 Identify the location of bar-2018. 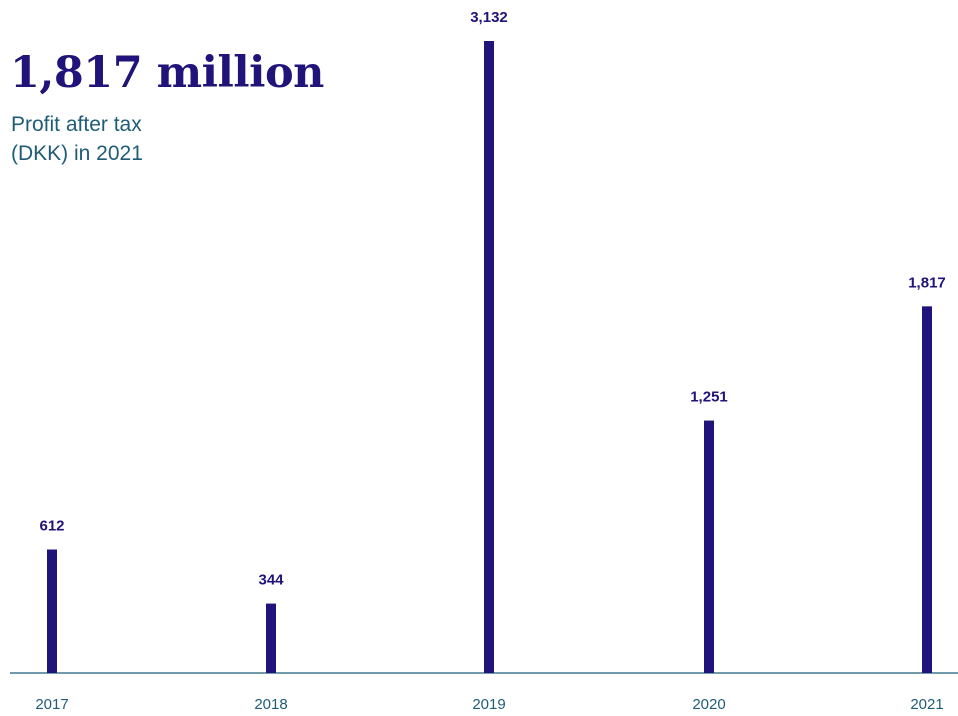
(271, 638).